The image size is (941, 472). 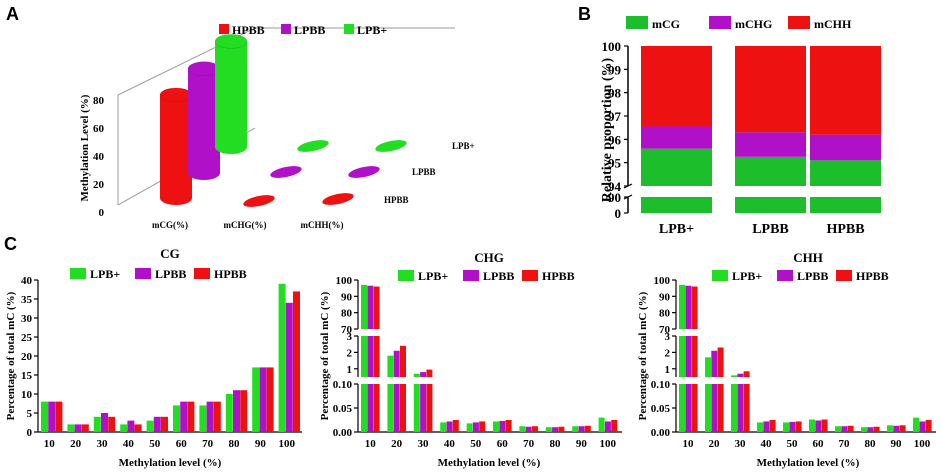 I want to click on y-tick-label: 98, so click(x=615, y=93).